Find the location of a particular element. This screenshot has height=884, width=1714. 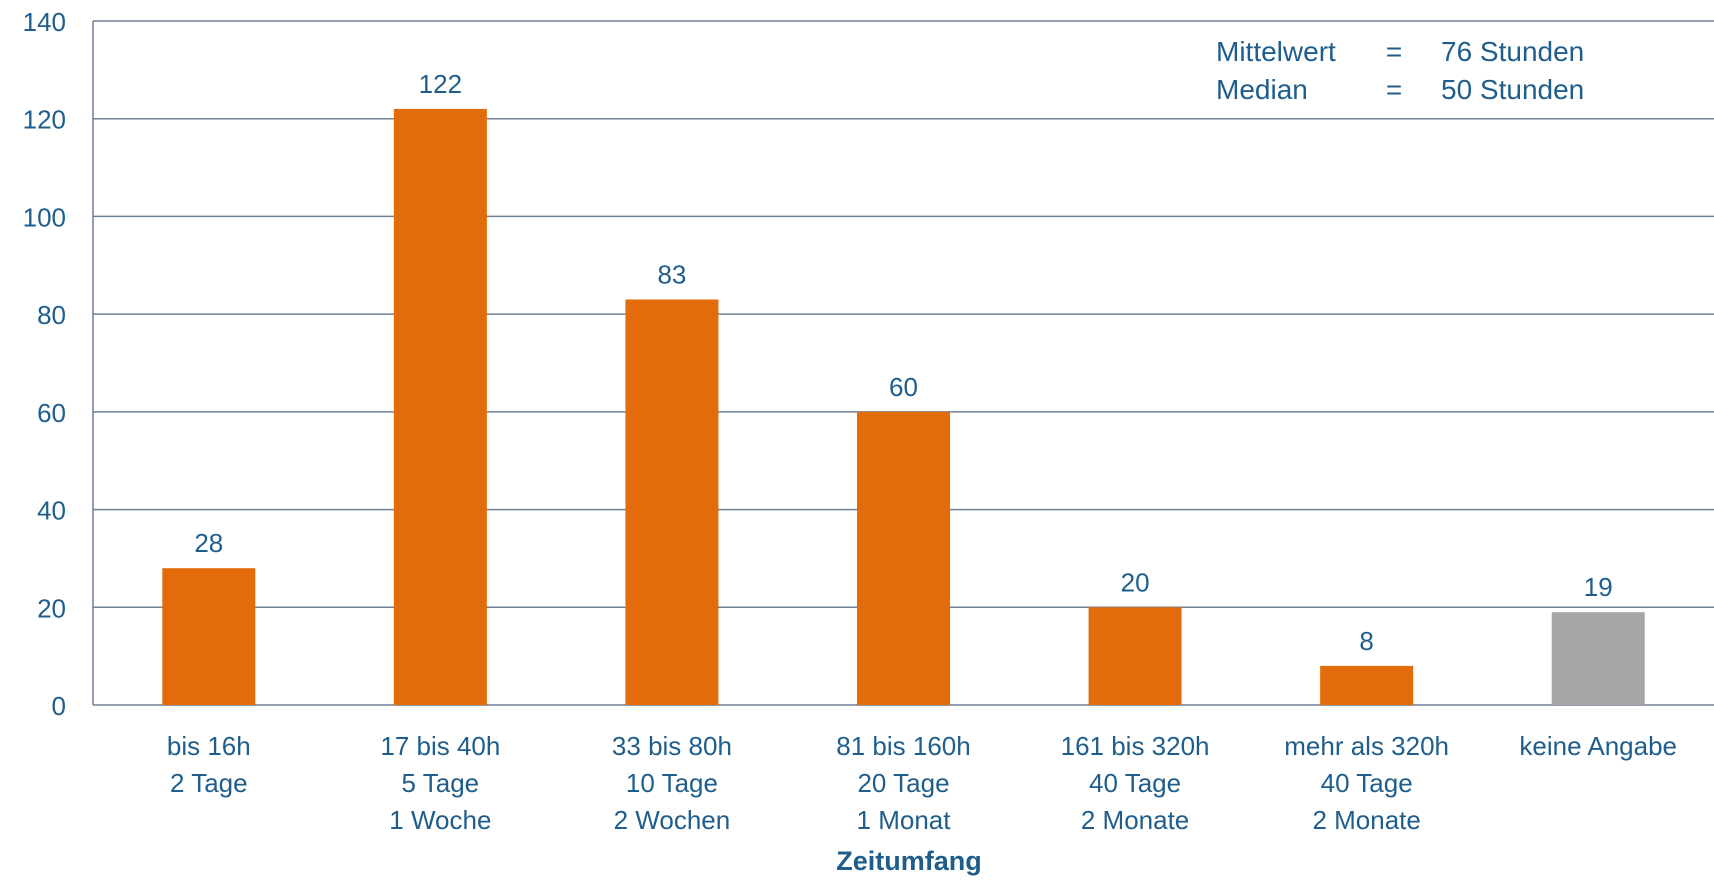

data-label: 20 is located at coordinates (1135, 582).